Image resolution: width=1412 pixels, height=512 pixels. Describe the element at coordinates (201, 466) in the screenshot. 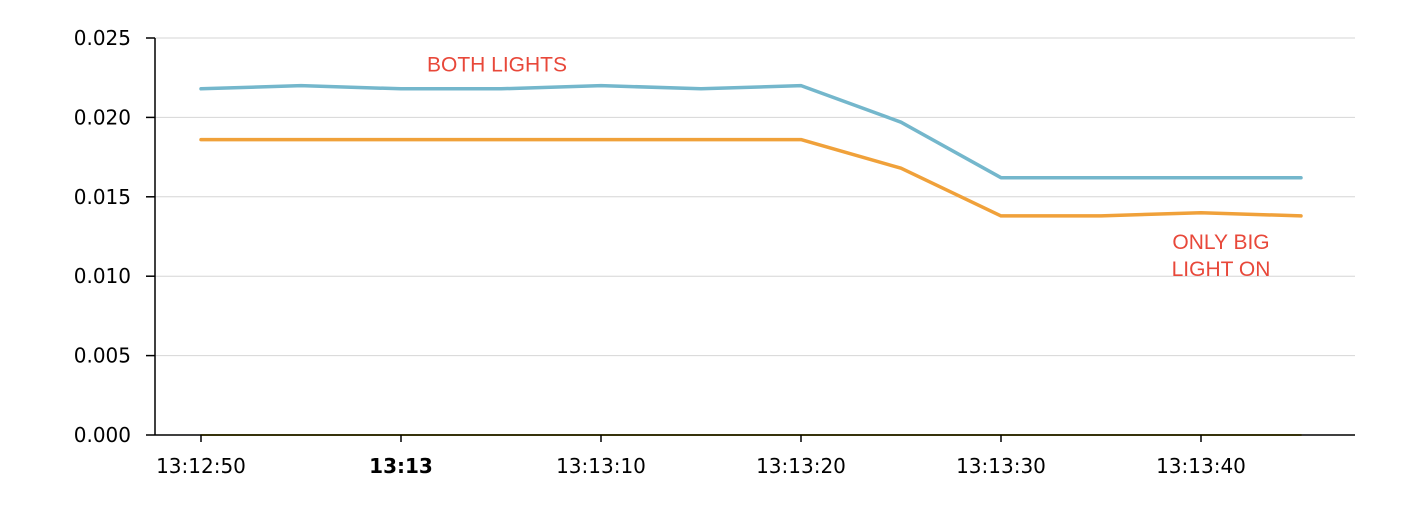

I see `x-tick-label: 13:12:50` at that location.